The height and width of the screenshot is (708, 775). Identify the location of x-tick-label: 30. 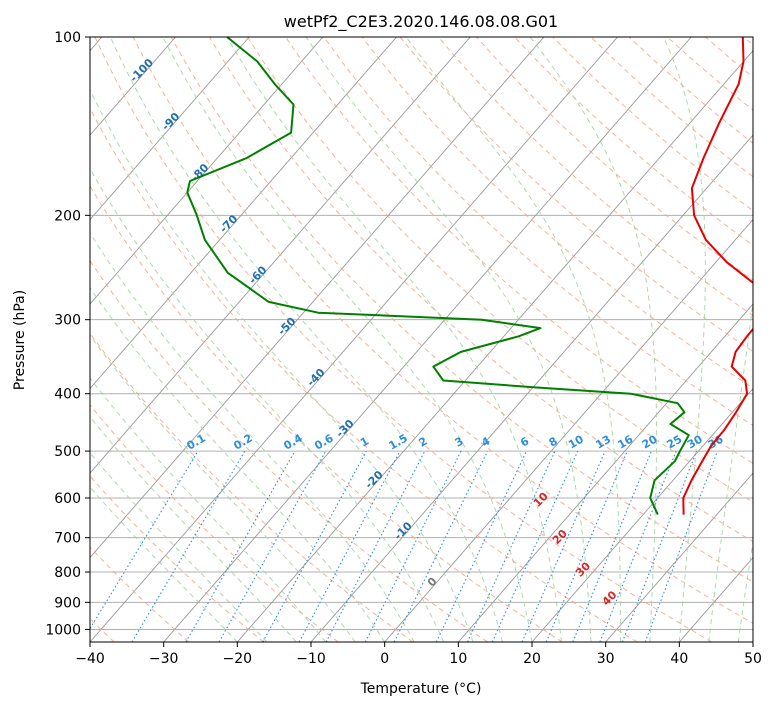
(606, 659).